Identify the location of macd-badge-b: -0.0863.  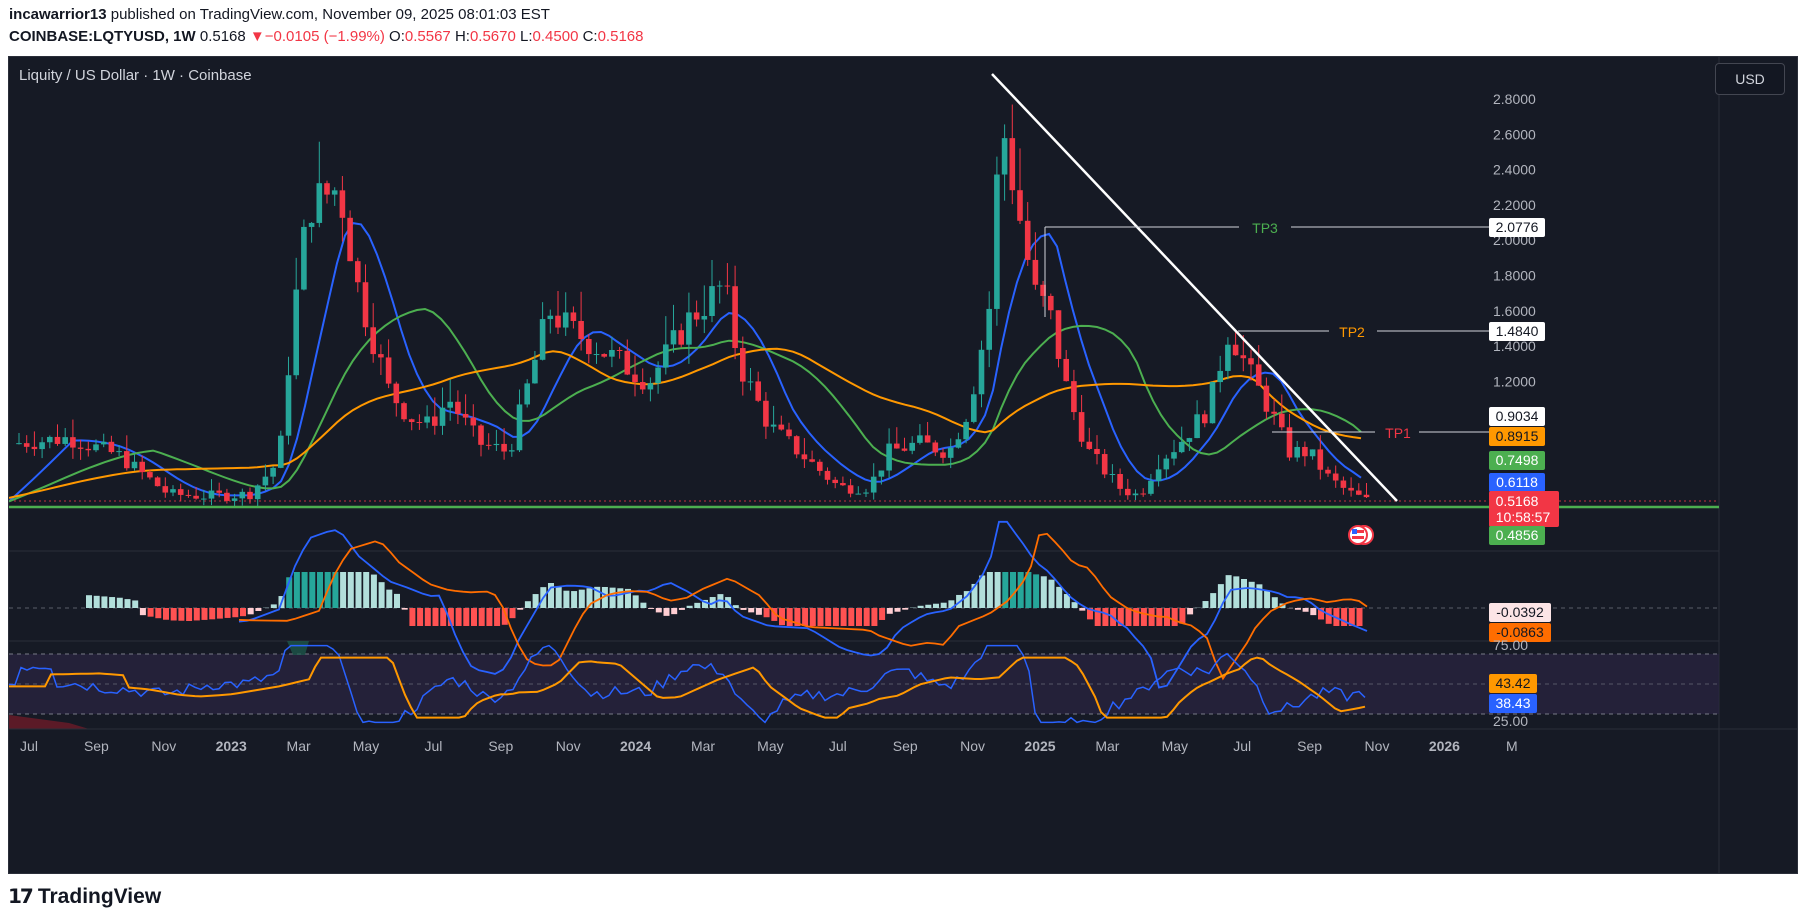
(1520, 632).